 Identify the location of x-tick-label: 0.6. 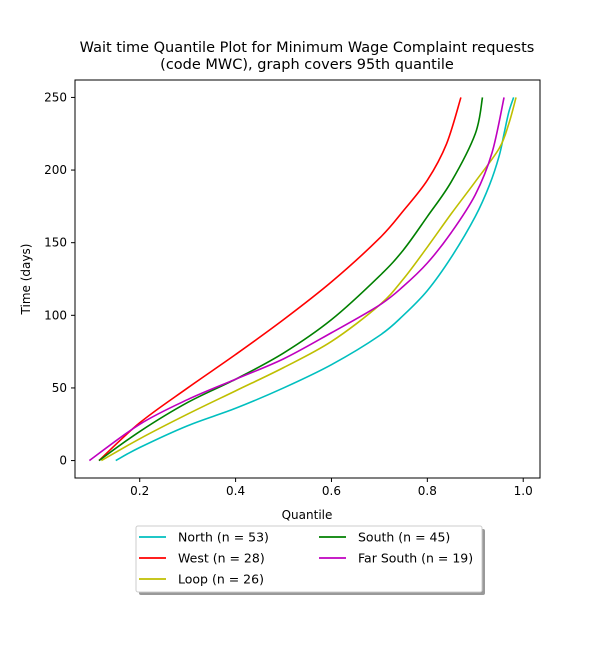
(331, 491).